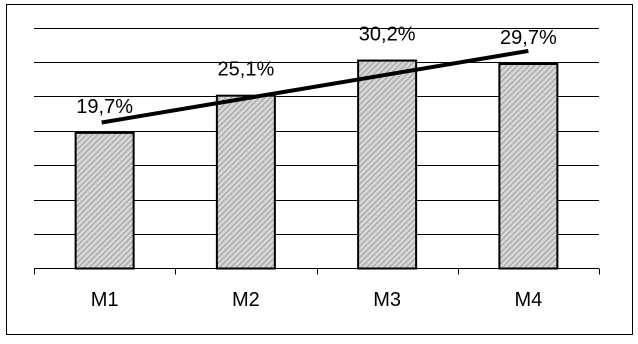 This screenshot has height=344, width=638. Describe the element at coordinates (387, 35) in the screenshot. I see `data-label: 30,2%` at that location.